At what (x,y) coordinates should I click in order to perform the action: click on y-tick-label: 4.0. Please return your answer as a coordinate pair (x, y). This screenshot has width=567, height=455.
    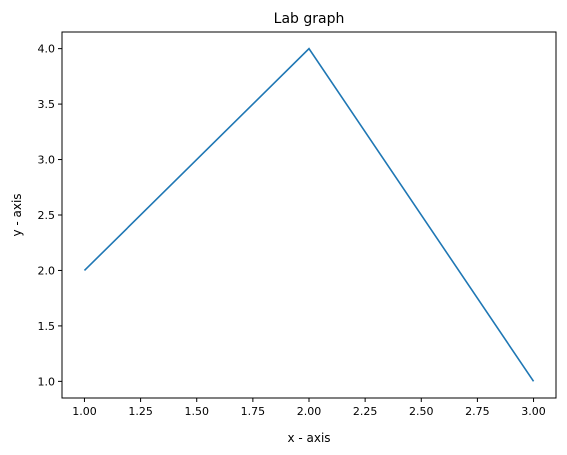
    Looking at the image, I should click on (47, 49).